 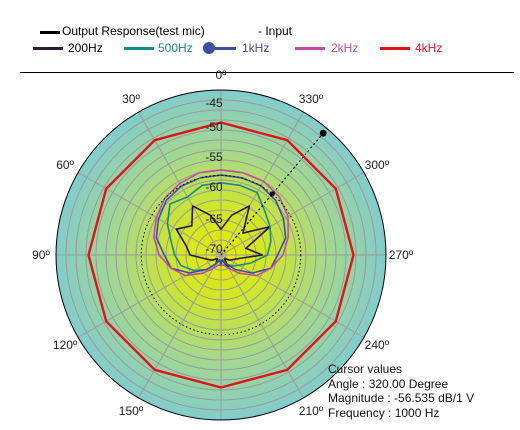 What do you see at coordinates (377, 345) in the screenshot?
I see `angle-label: 240º` at bounding box center [377, 345].